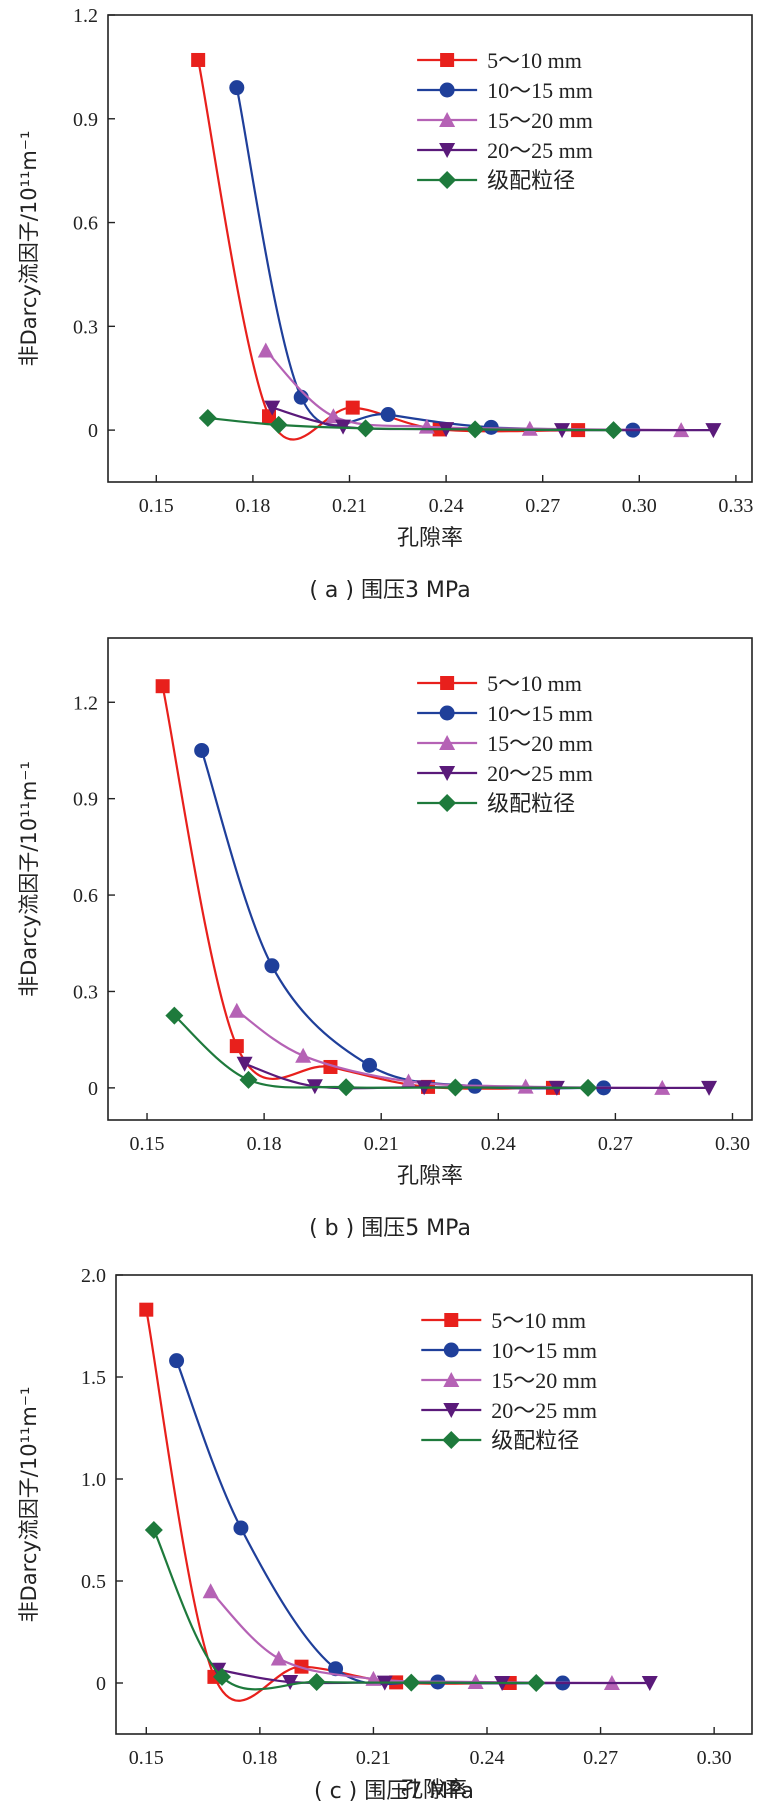 The image size is (770, 1810). What do you see at coordinates (147, 1144) in the screenshot?
I see `x-tick-label: 0.15` at bounding box center [147, 1144].